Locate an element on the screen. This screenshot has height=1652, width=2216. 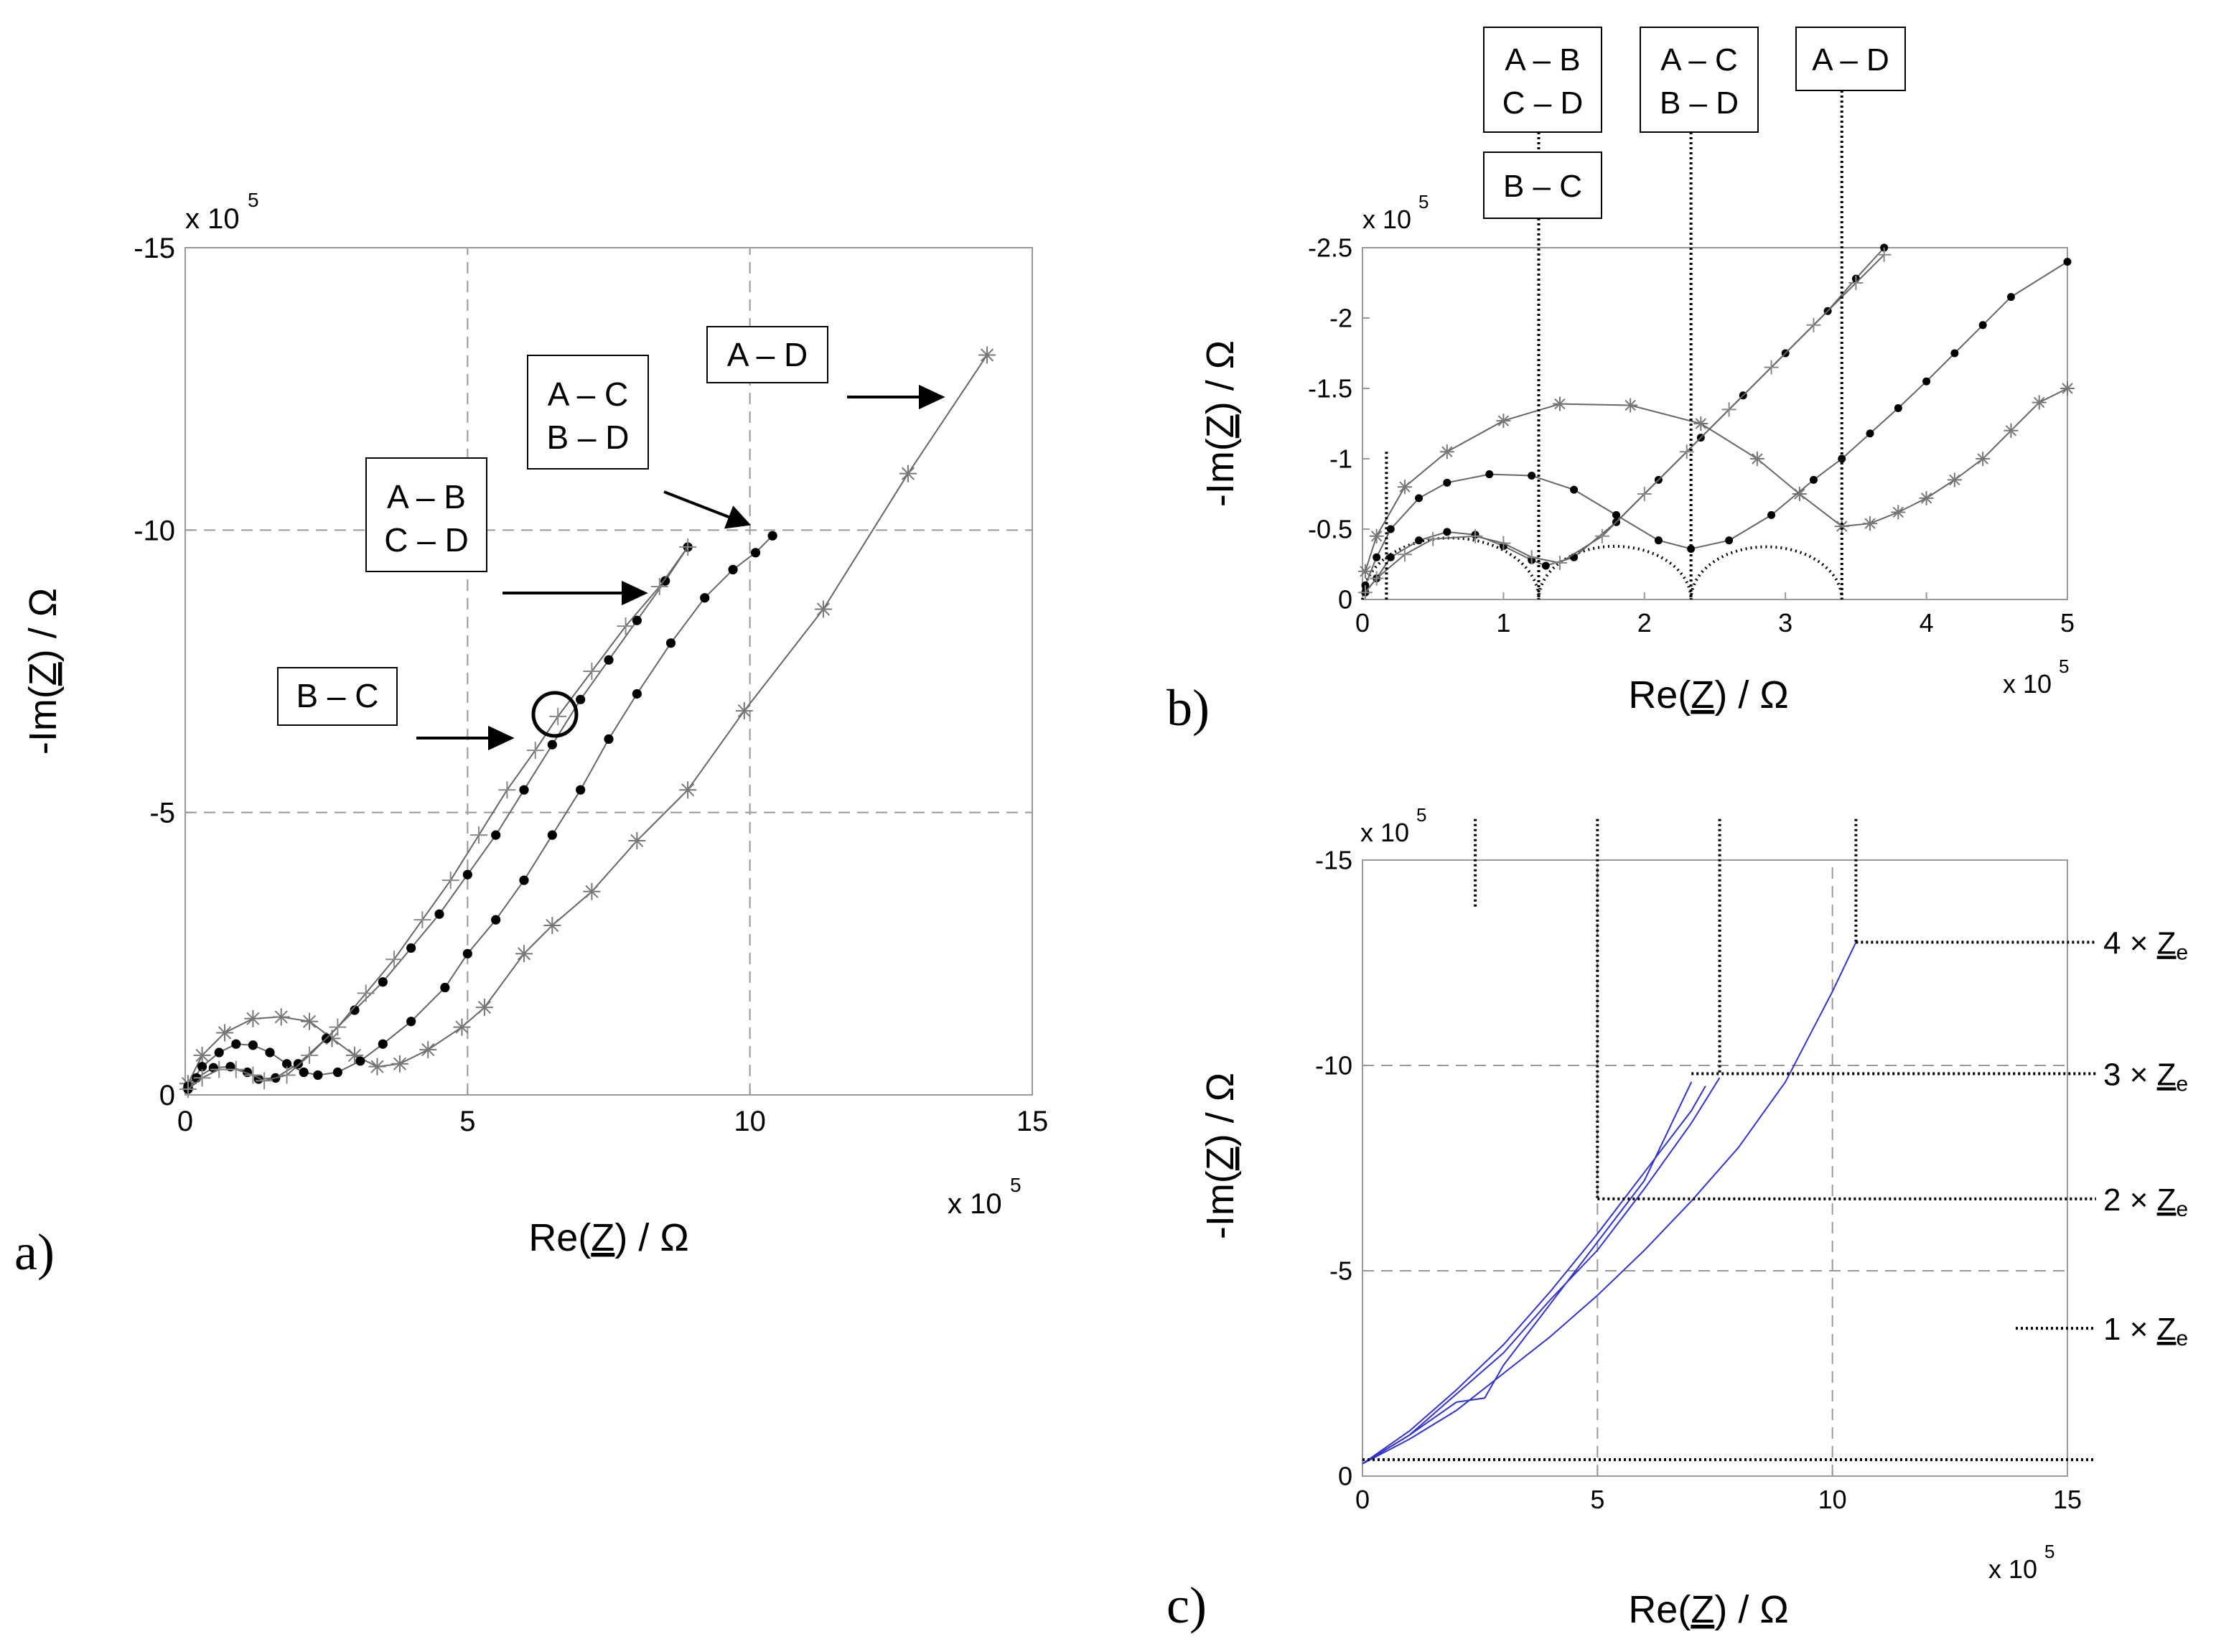
panel-label-a: a) is located at coordinates (34, 1252).